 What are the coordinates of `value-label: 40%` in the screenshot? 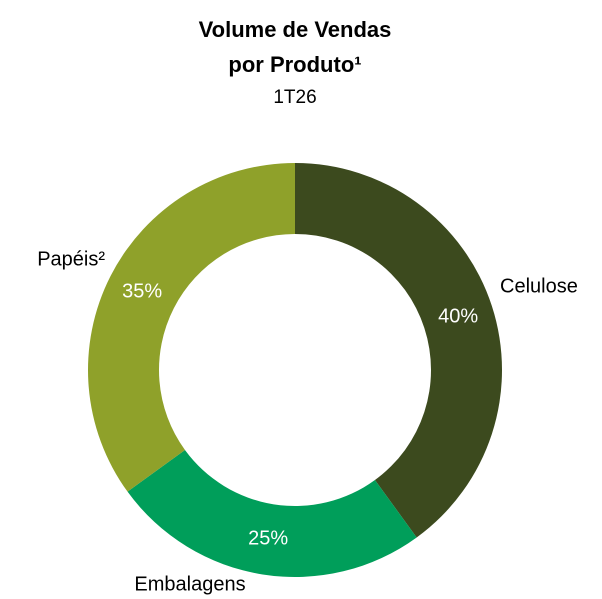 It's located at (458, 316).